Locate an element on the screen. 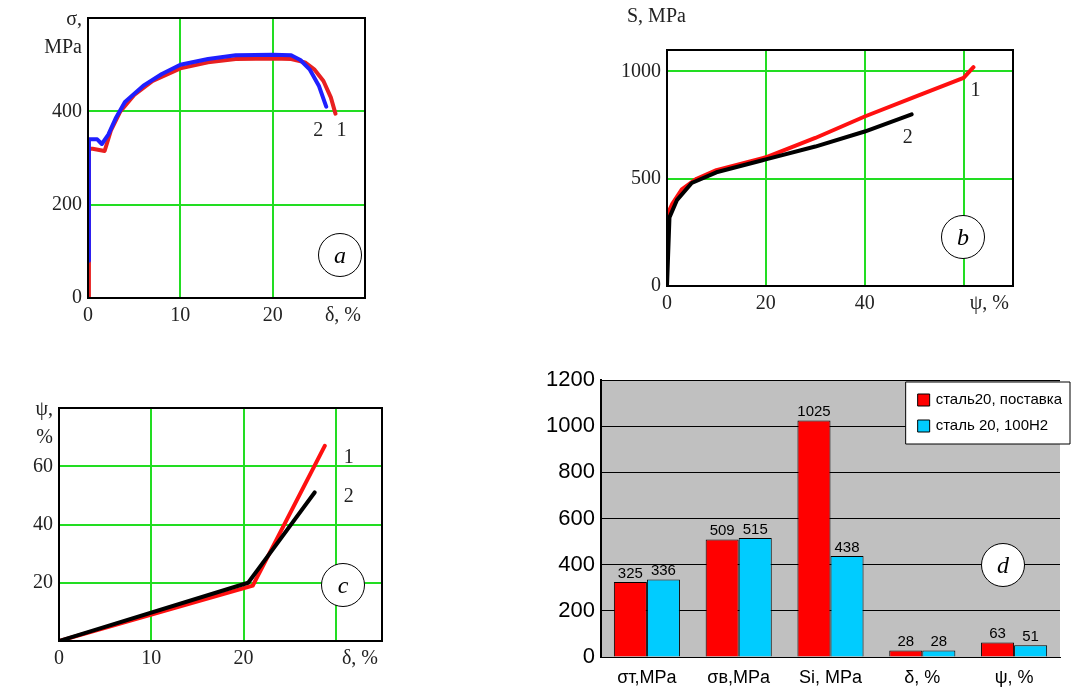  legend-label: сталь 20, 100Н2 is located at coordinates (992, 425).